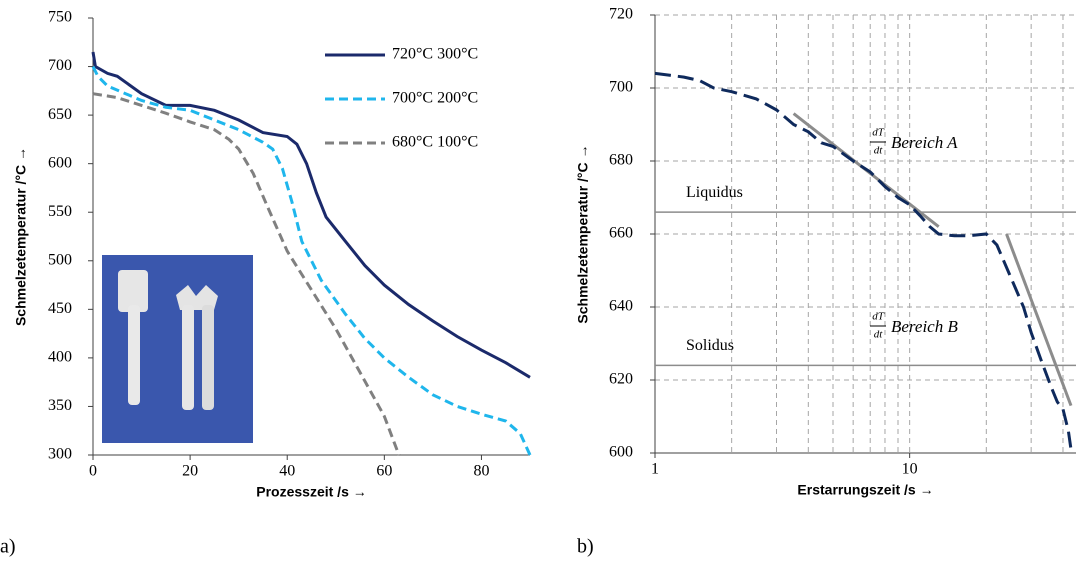 This screenshot has height=564, width=1078. Describe the element at coordinates (710, 345) in the screenshot. I see `reference-label: Solidus` at that location.